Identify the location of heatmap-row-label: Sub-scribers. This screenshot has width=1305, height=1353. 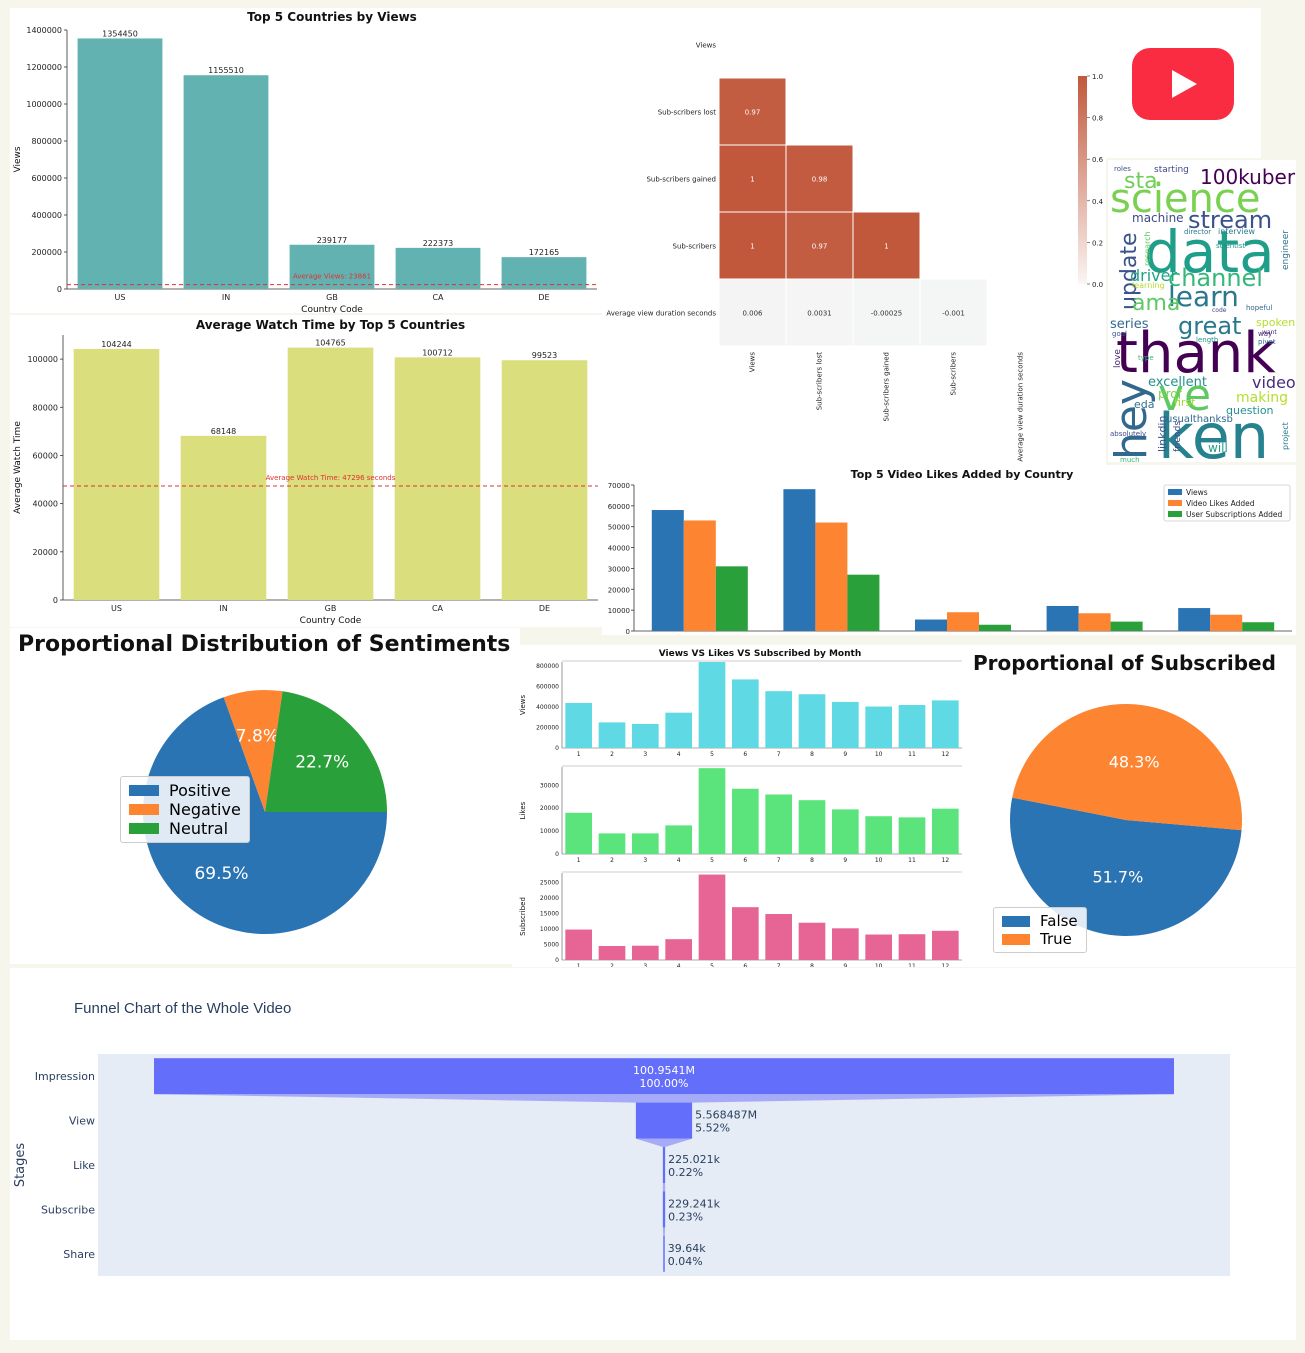
(695, 247).